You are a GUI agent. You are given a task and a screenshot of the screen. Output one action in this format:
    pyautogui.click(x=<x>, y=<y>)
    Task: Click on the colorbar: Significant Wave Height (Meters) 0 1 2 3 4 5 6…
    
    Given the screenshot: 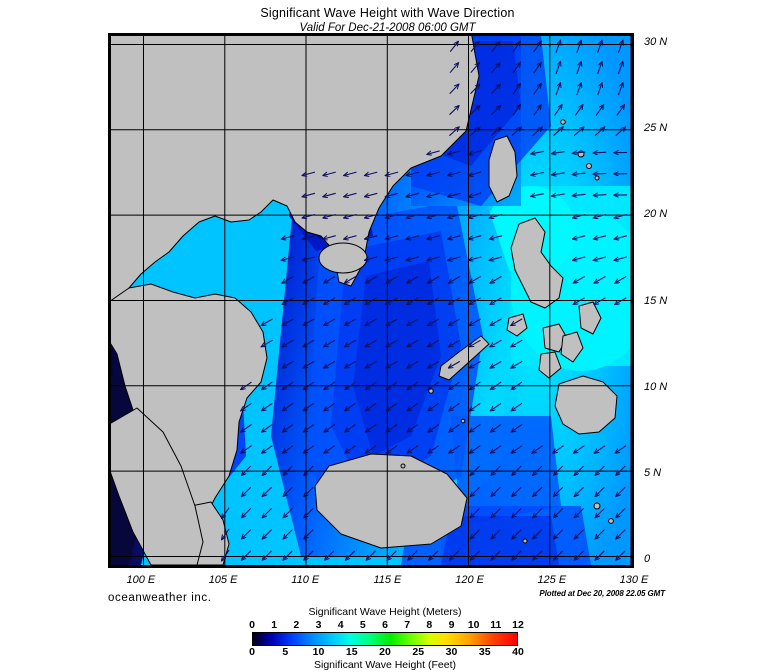 What is the action you would take?
    pyautogui.click(x=385, y=639)
    